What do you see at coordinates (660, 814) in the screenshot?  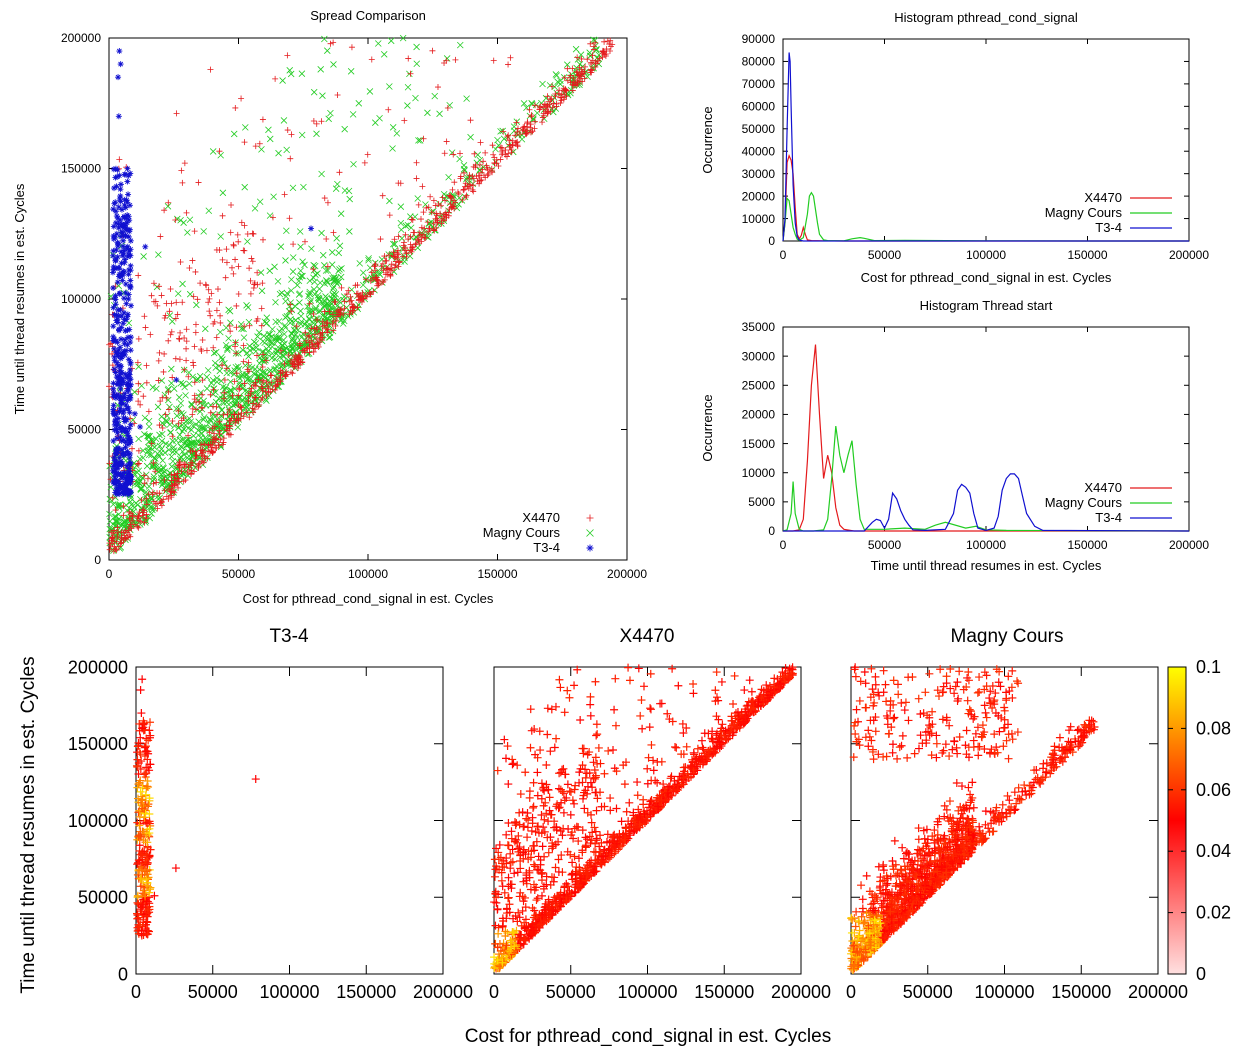 I see `density-x4470-chart: X4470 0 50000 100000 150000 200000` at bounding box center [660, 814].